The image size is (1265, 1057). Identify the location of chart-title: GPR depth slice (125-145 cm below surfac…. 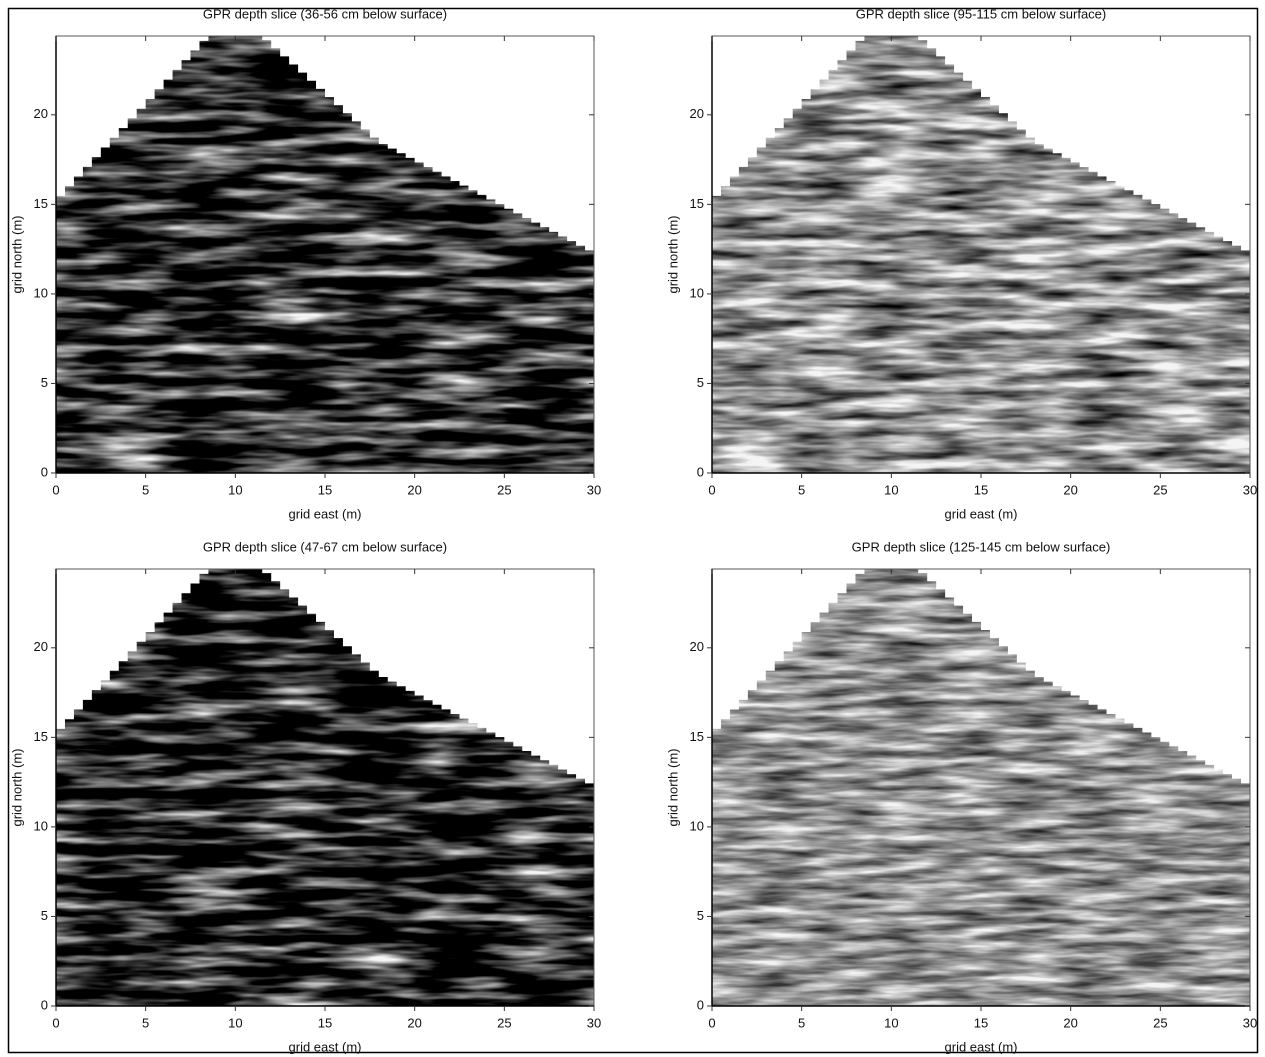
(981, 546).